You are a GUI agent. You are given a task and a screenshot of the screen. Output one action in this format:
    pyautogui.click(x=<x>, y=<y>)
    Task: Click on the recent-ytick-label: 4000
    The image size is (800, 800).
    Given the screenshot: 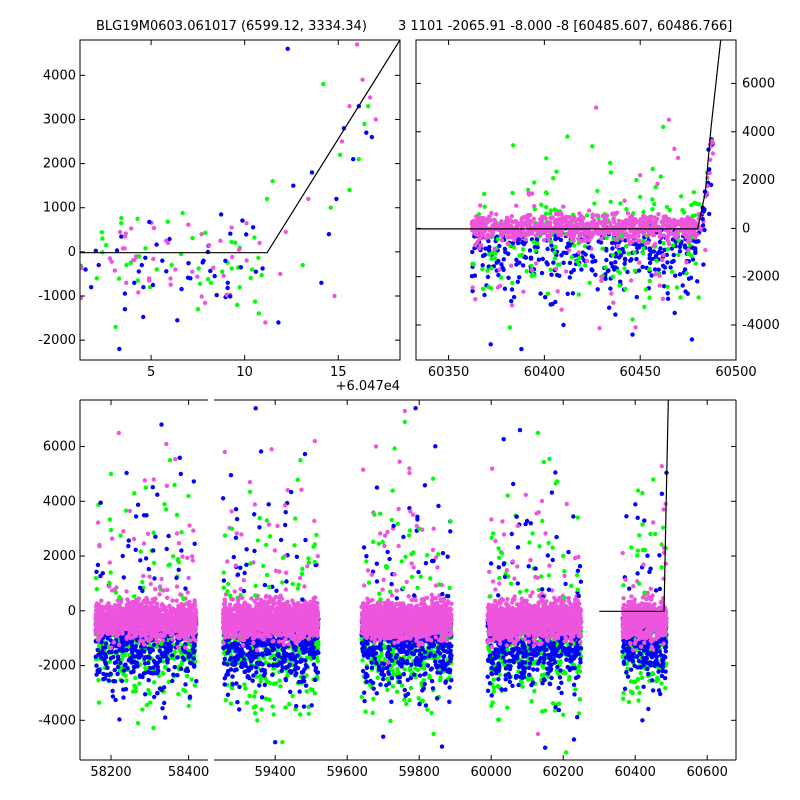 What is the action you would take?
    pyautogui.click(x=758, y=132)
    